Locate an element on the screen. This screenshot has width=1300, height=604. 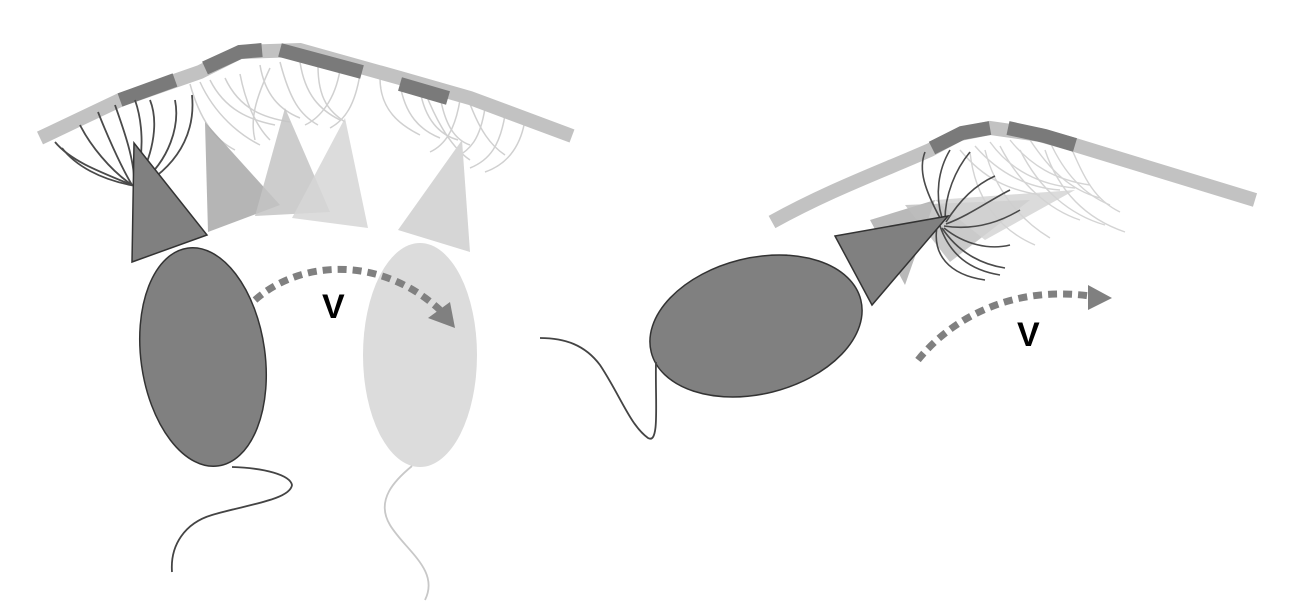
right-arrow-shaft is located at coordinates (1003, 326).